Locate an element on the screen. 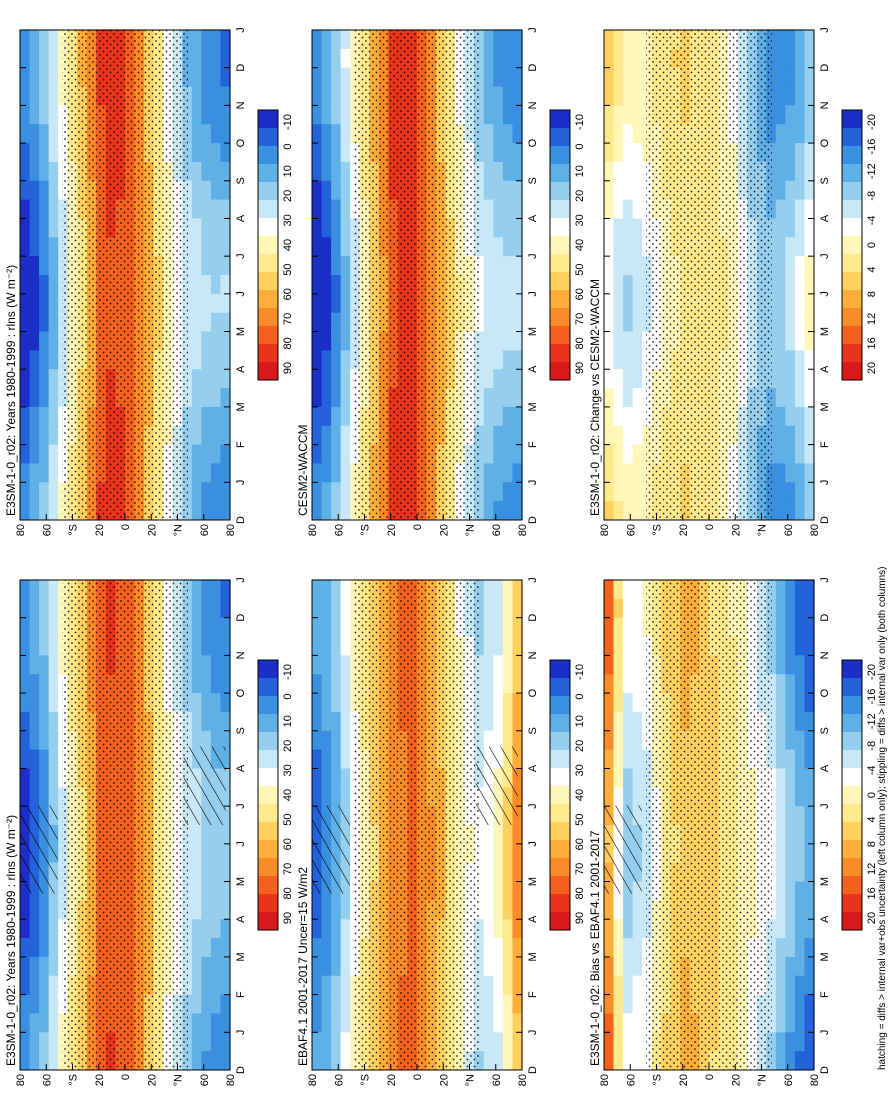 The image size is (895, 1100). month-tick-label: M is located at coordinates (825, 406).